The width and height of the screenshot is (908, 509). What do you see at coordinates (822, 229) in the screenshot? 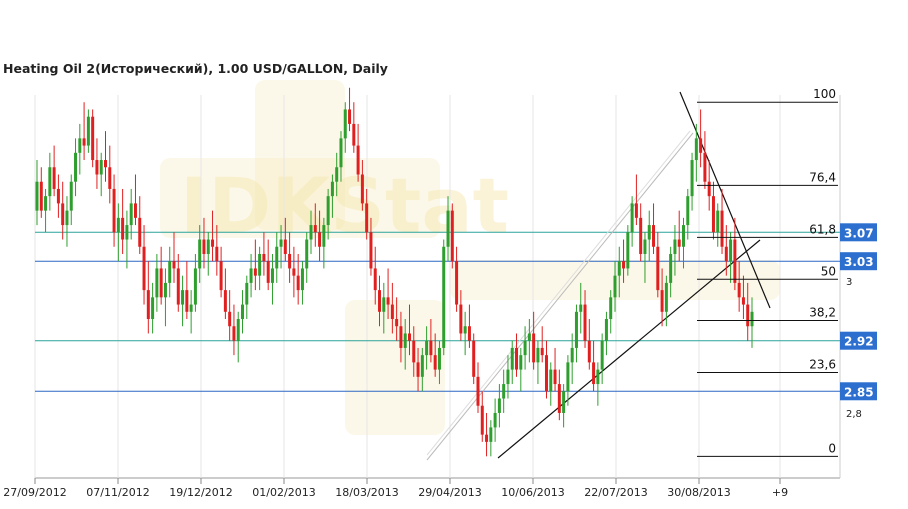
I see `fib-level-label: 61,8` at bounding box center [822, 229].